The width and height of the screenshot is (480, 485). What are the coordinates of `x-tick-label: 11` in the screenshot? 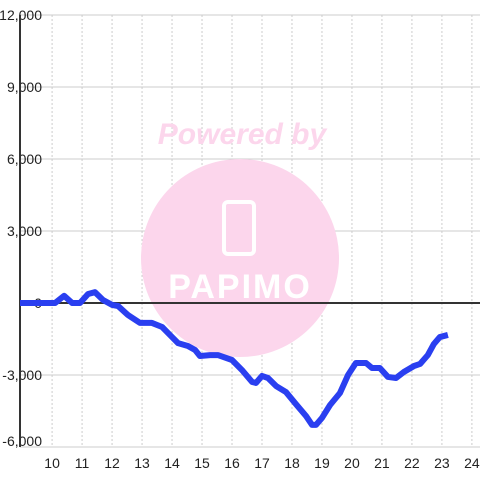 It's located at (82, 463).